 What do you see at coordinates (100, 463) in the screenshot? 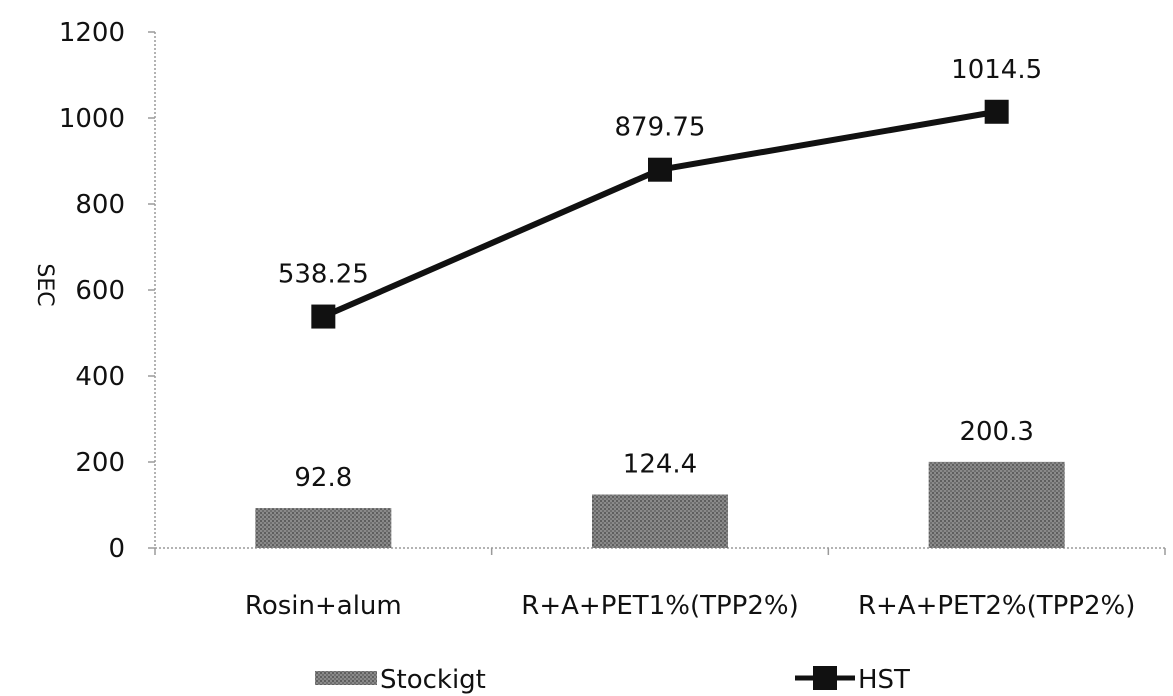
I see `y-tick-label: 200` at bounding box center [100, 463].